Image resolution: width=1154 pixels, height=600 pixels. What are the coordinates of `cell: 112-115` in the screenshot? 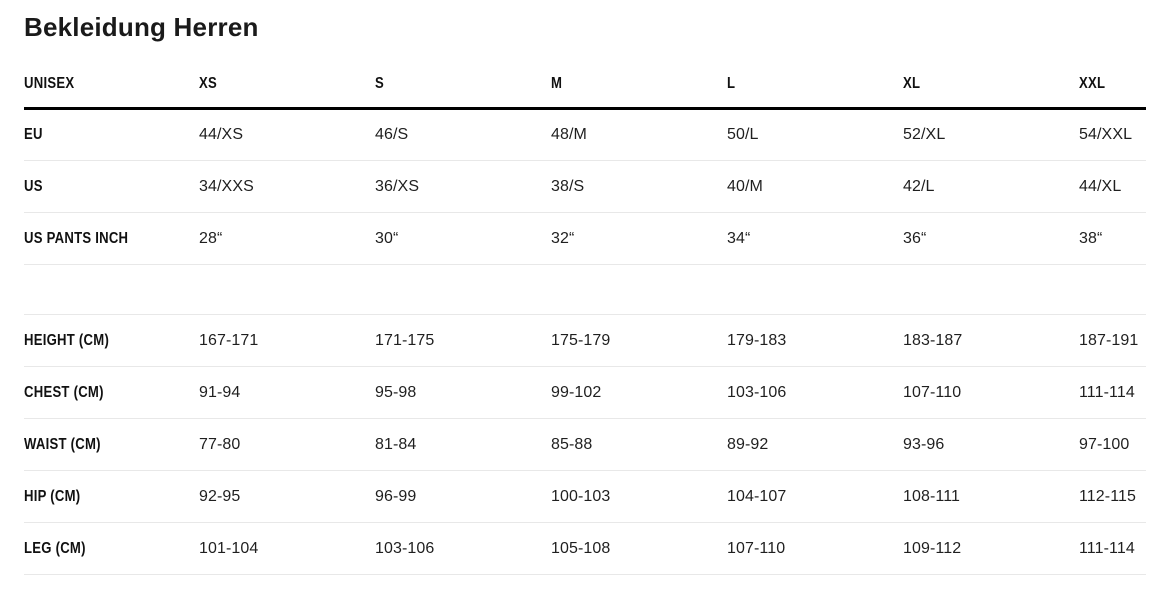 It's located at (1112, 497).